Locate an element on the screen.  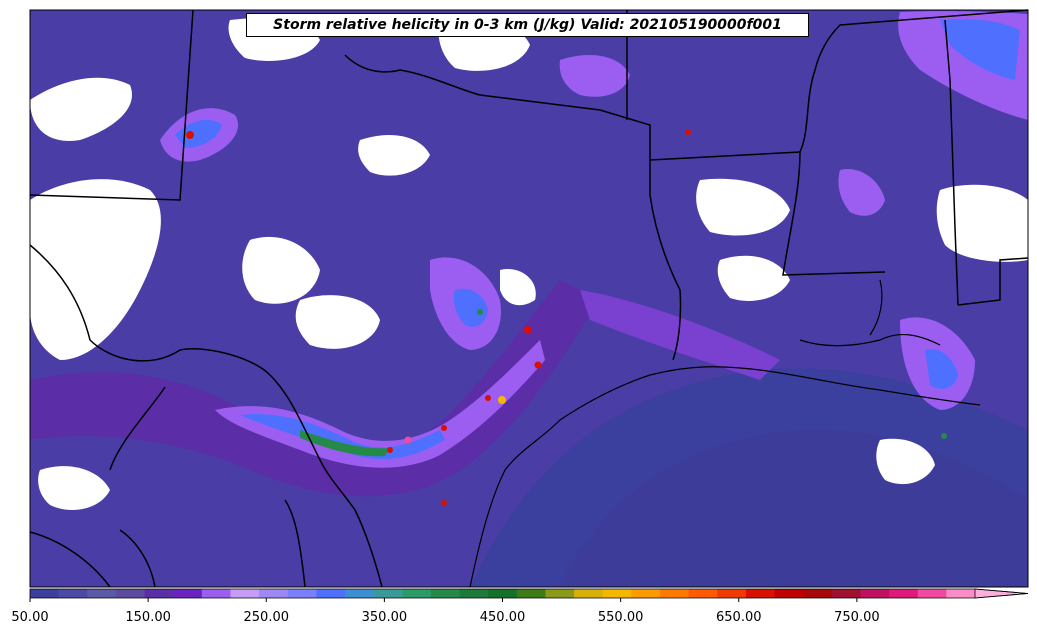
colorbar-tick-label: 350.00 is located at coordinates (384, 617).